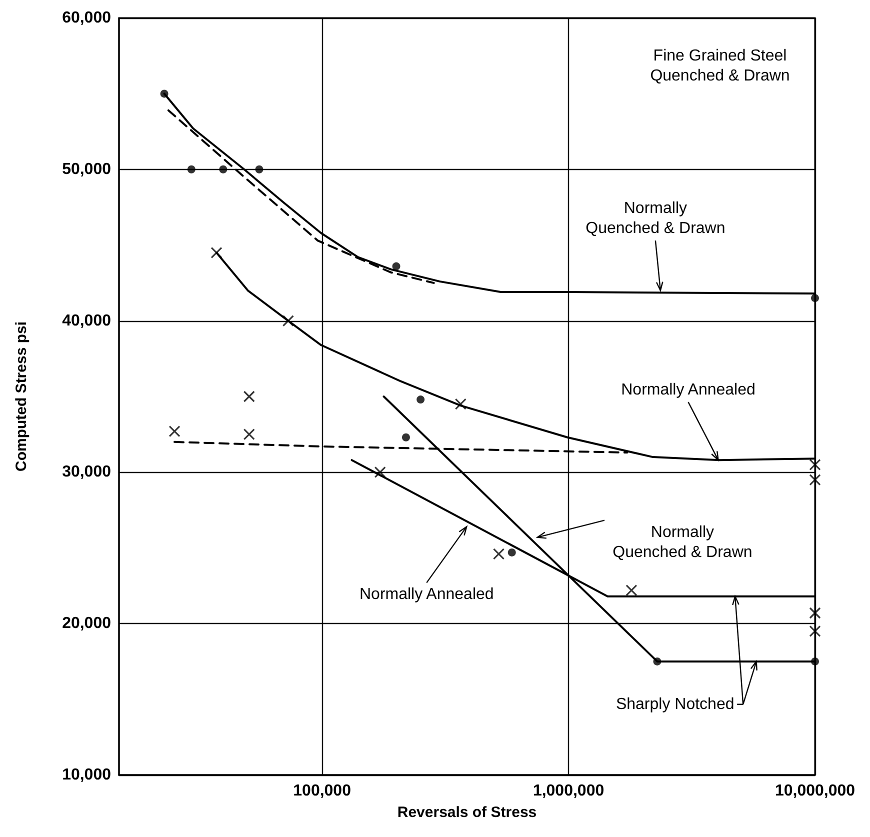 Image resolution: width=870 pixels, height=837 pixels. Describe the element at coordinates (87, 169) in the screenshot. I see `y-tick-label: 50,000` at that location.